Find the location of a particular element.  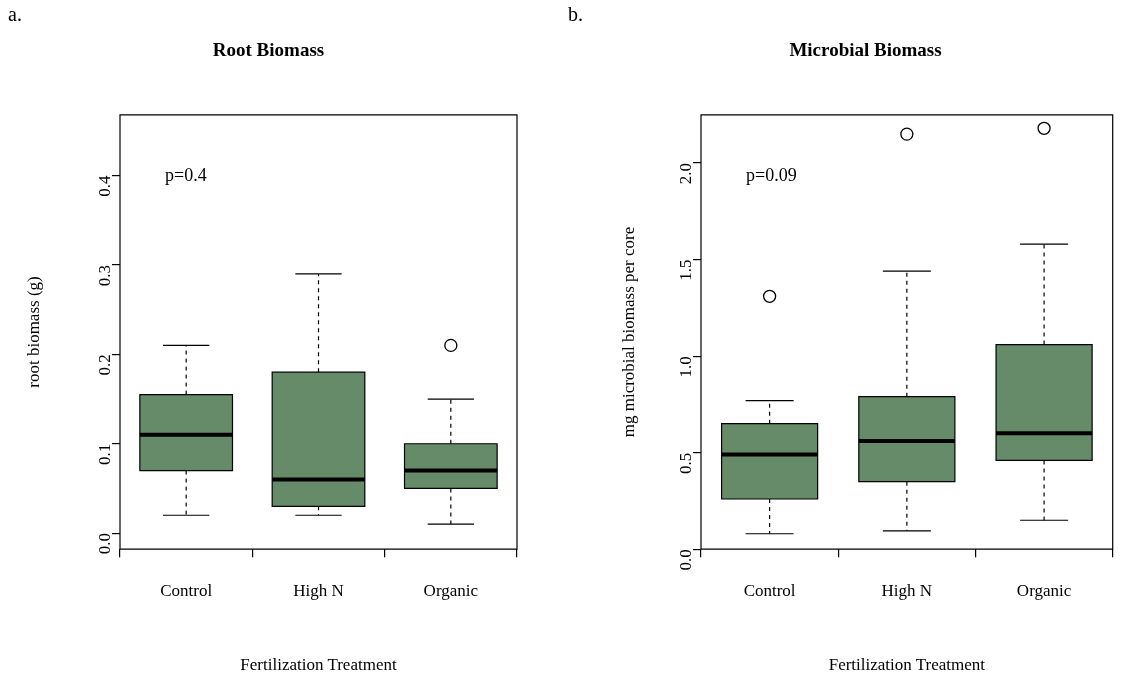

text: b. is located at coordinates (575, 14).